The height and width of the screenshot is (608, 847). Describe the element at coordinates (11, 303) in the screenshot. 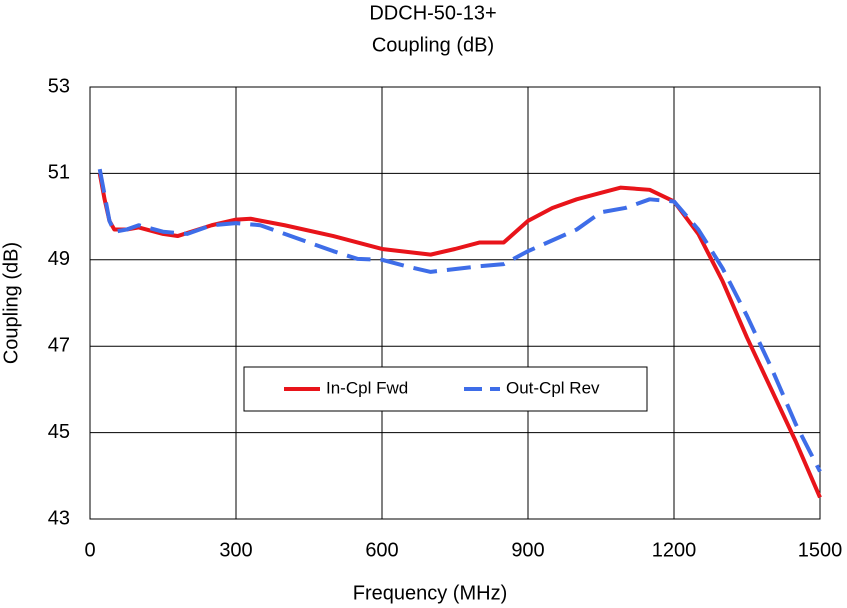

I see `y-axis-label: Coupling (dB)` at that location.